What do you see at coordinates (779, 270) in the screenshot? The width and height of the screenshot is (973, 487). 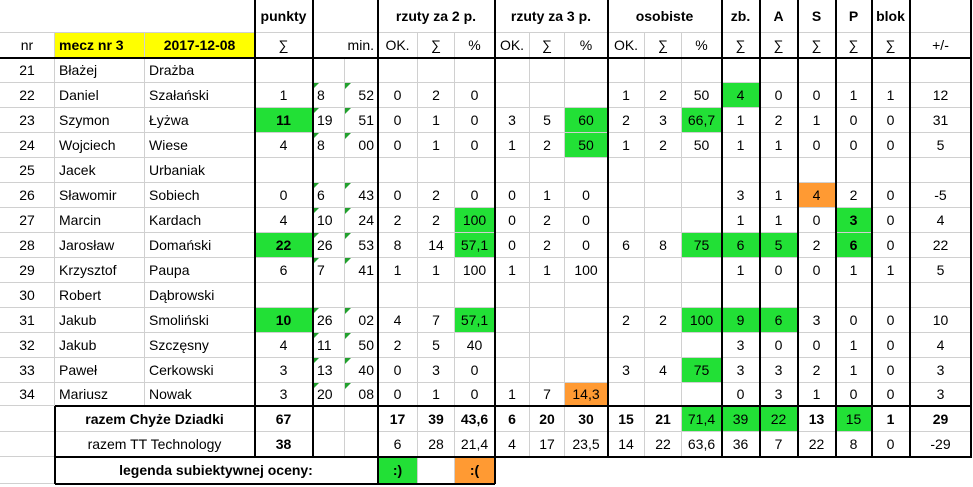 I see `cell-a: 0` at bounding box center [779, 270].